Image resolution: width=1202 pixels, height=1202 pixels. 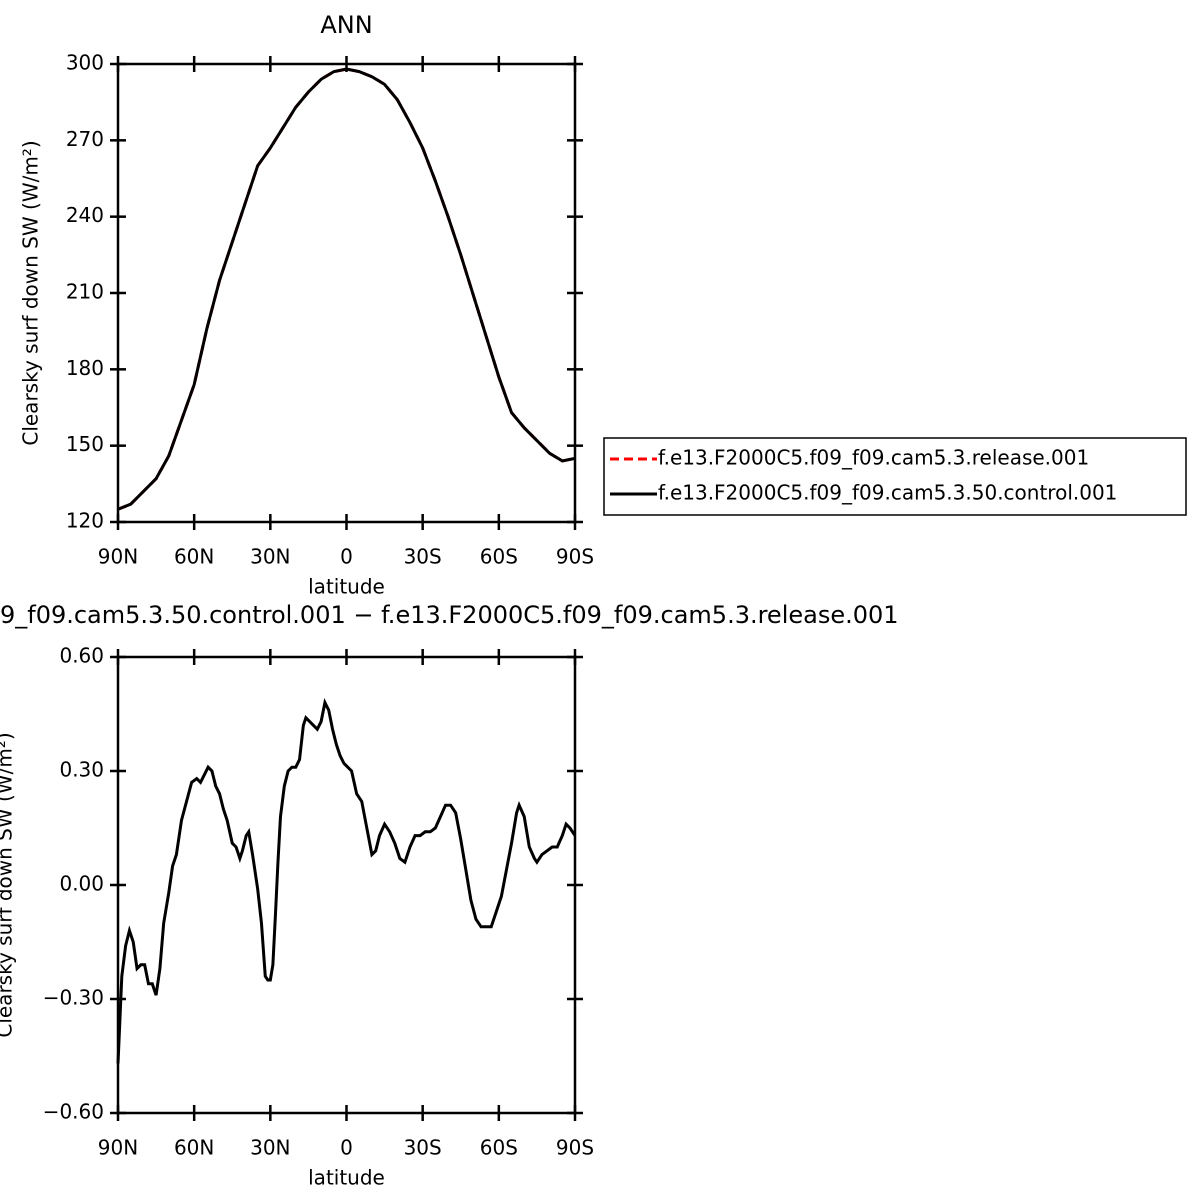 I want to click on y-tick-label: 180, so click(x=85, y=368).